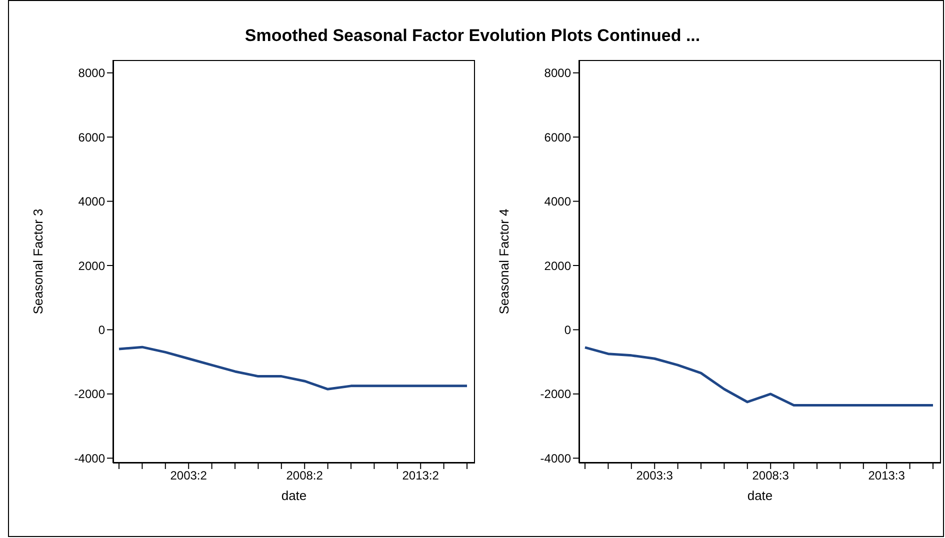 This screenshot has height=538, width=945. What do you see at coordinates (189, 475) in the screenshot?
I see `x-tick-label: 2003:2` at bounding box center [189, 475].